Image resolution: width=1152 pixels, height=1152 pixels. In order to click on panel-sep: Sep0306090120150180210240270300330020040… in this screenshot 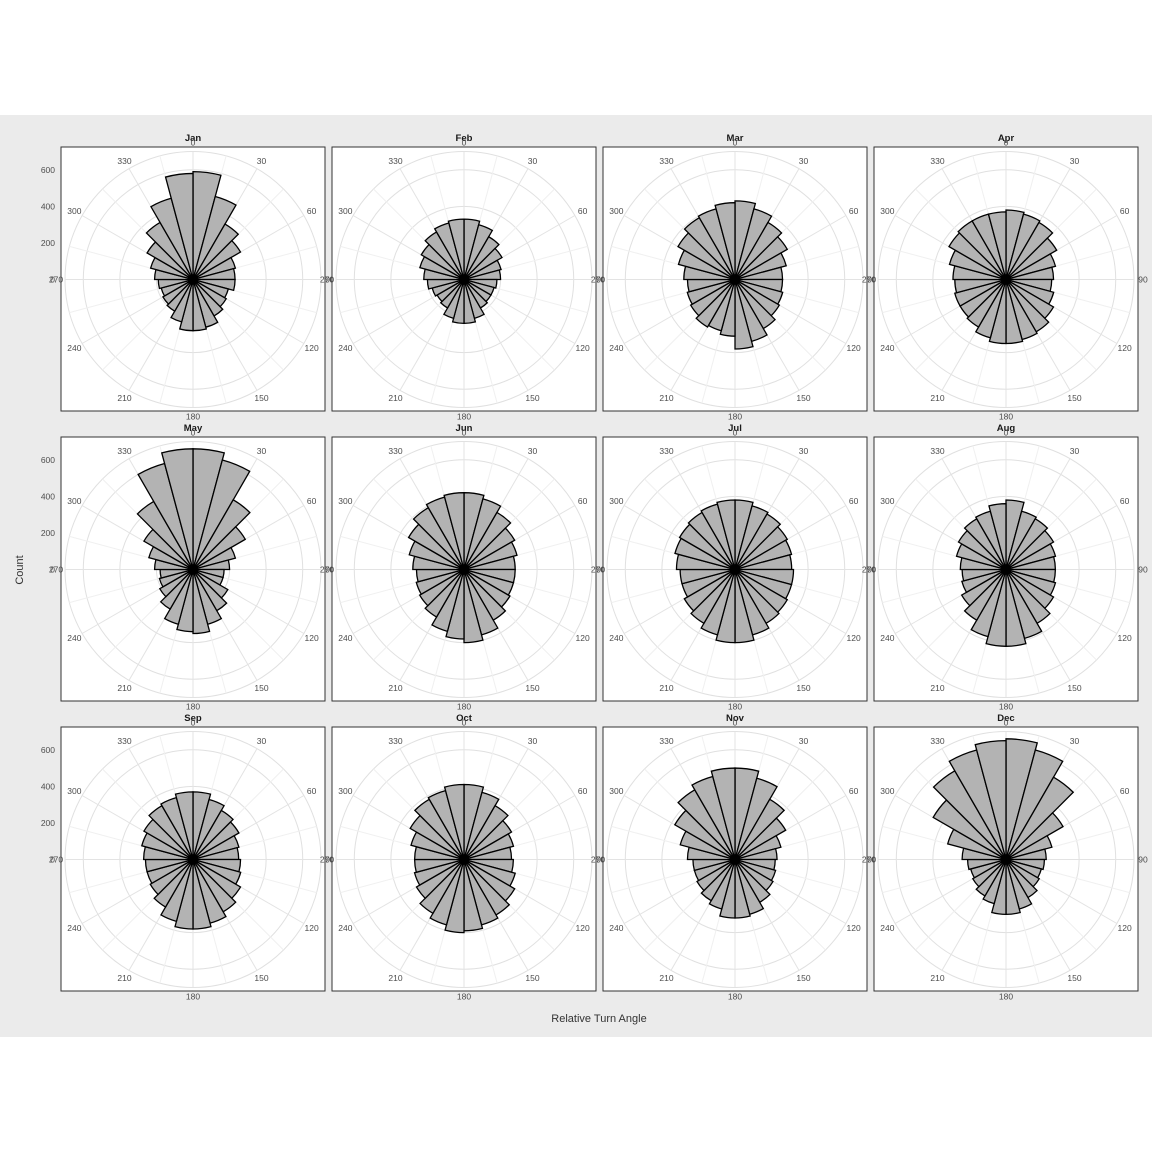, I will do `click(188, 857)`.